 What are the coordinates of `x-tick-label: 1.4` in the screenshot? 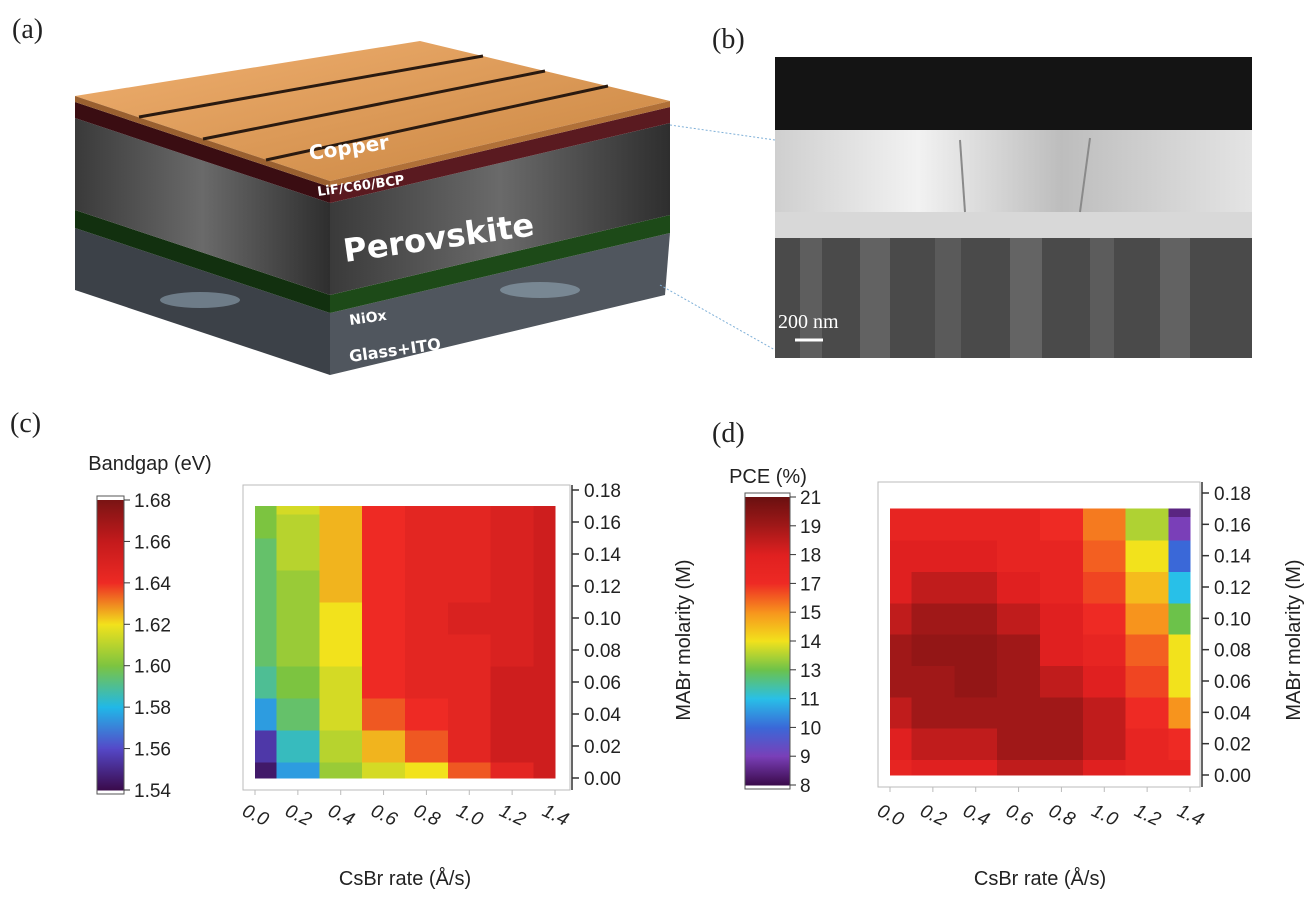 It's located at (1190, 815).